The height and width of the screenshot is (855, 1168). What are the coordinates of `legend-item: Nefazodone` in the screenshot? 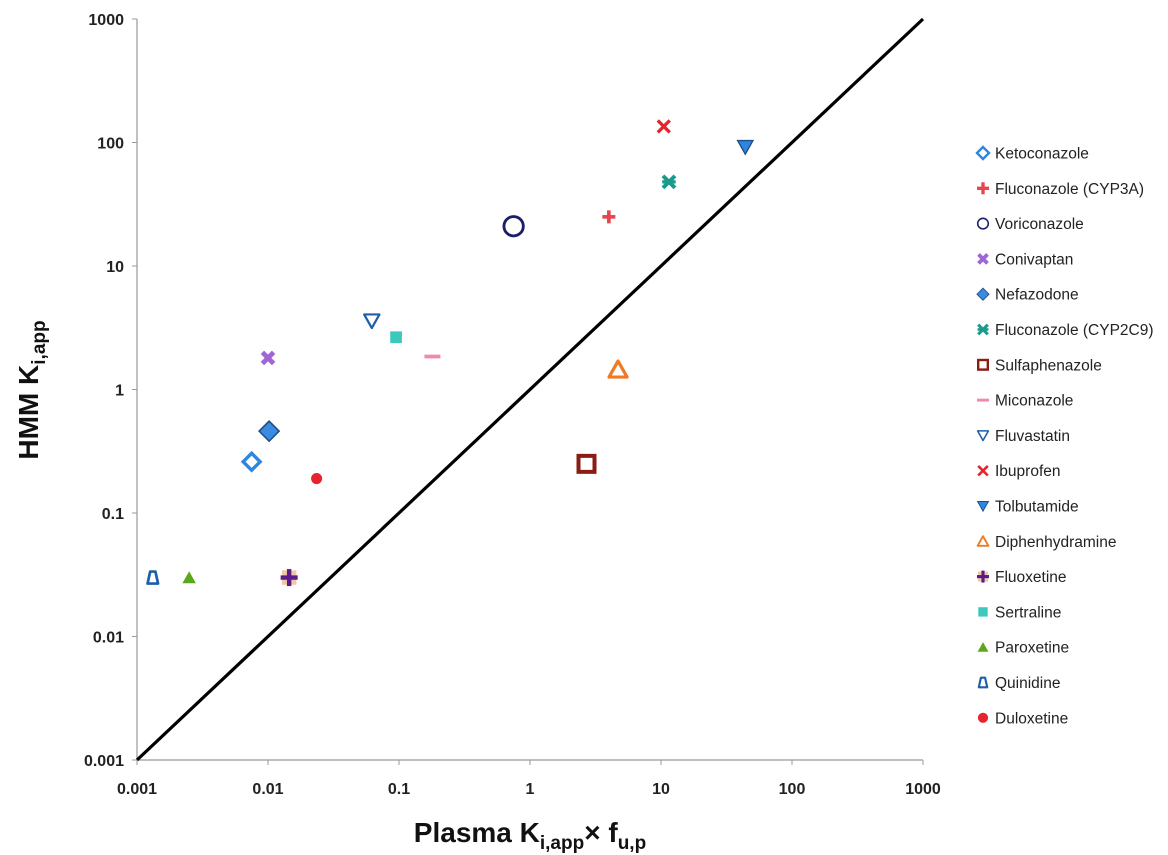 It's located at (1027, 295).